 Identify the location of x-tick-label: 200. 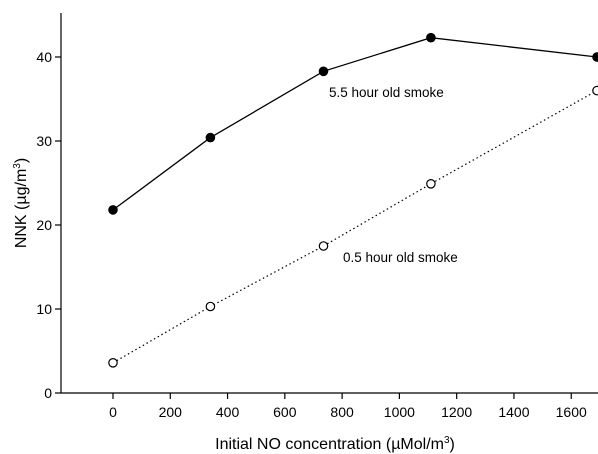
(171, 412).